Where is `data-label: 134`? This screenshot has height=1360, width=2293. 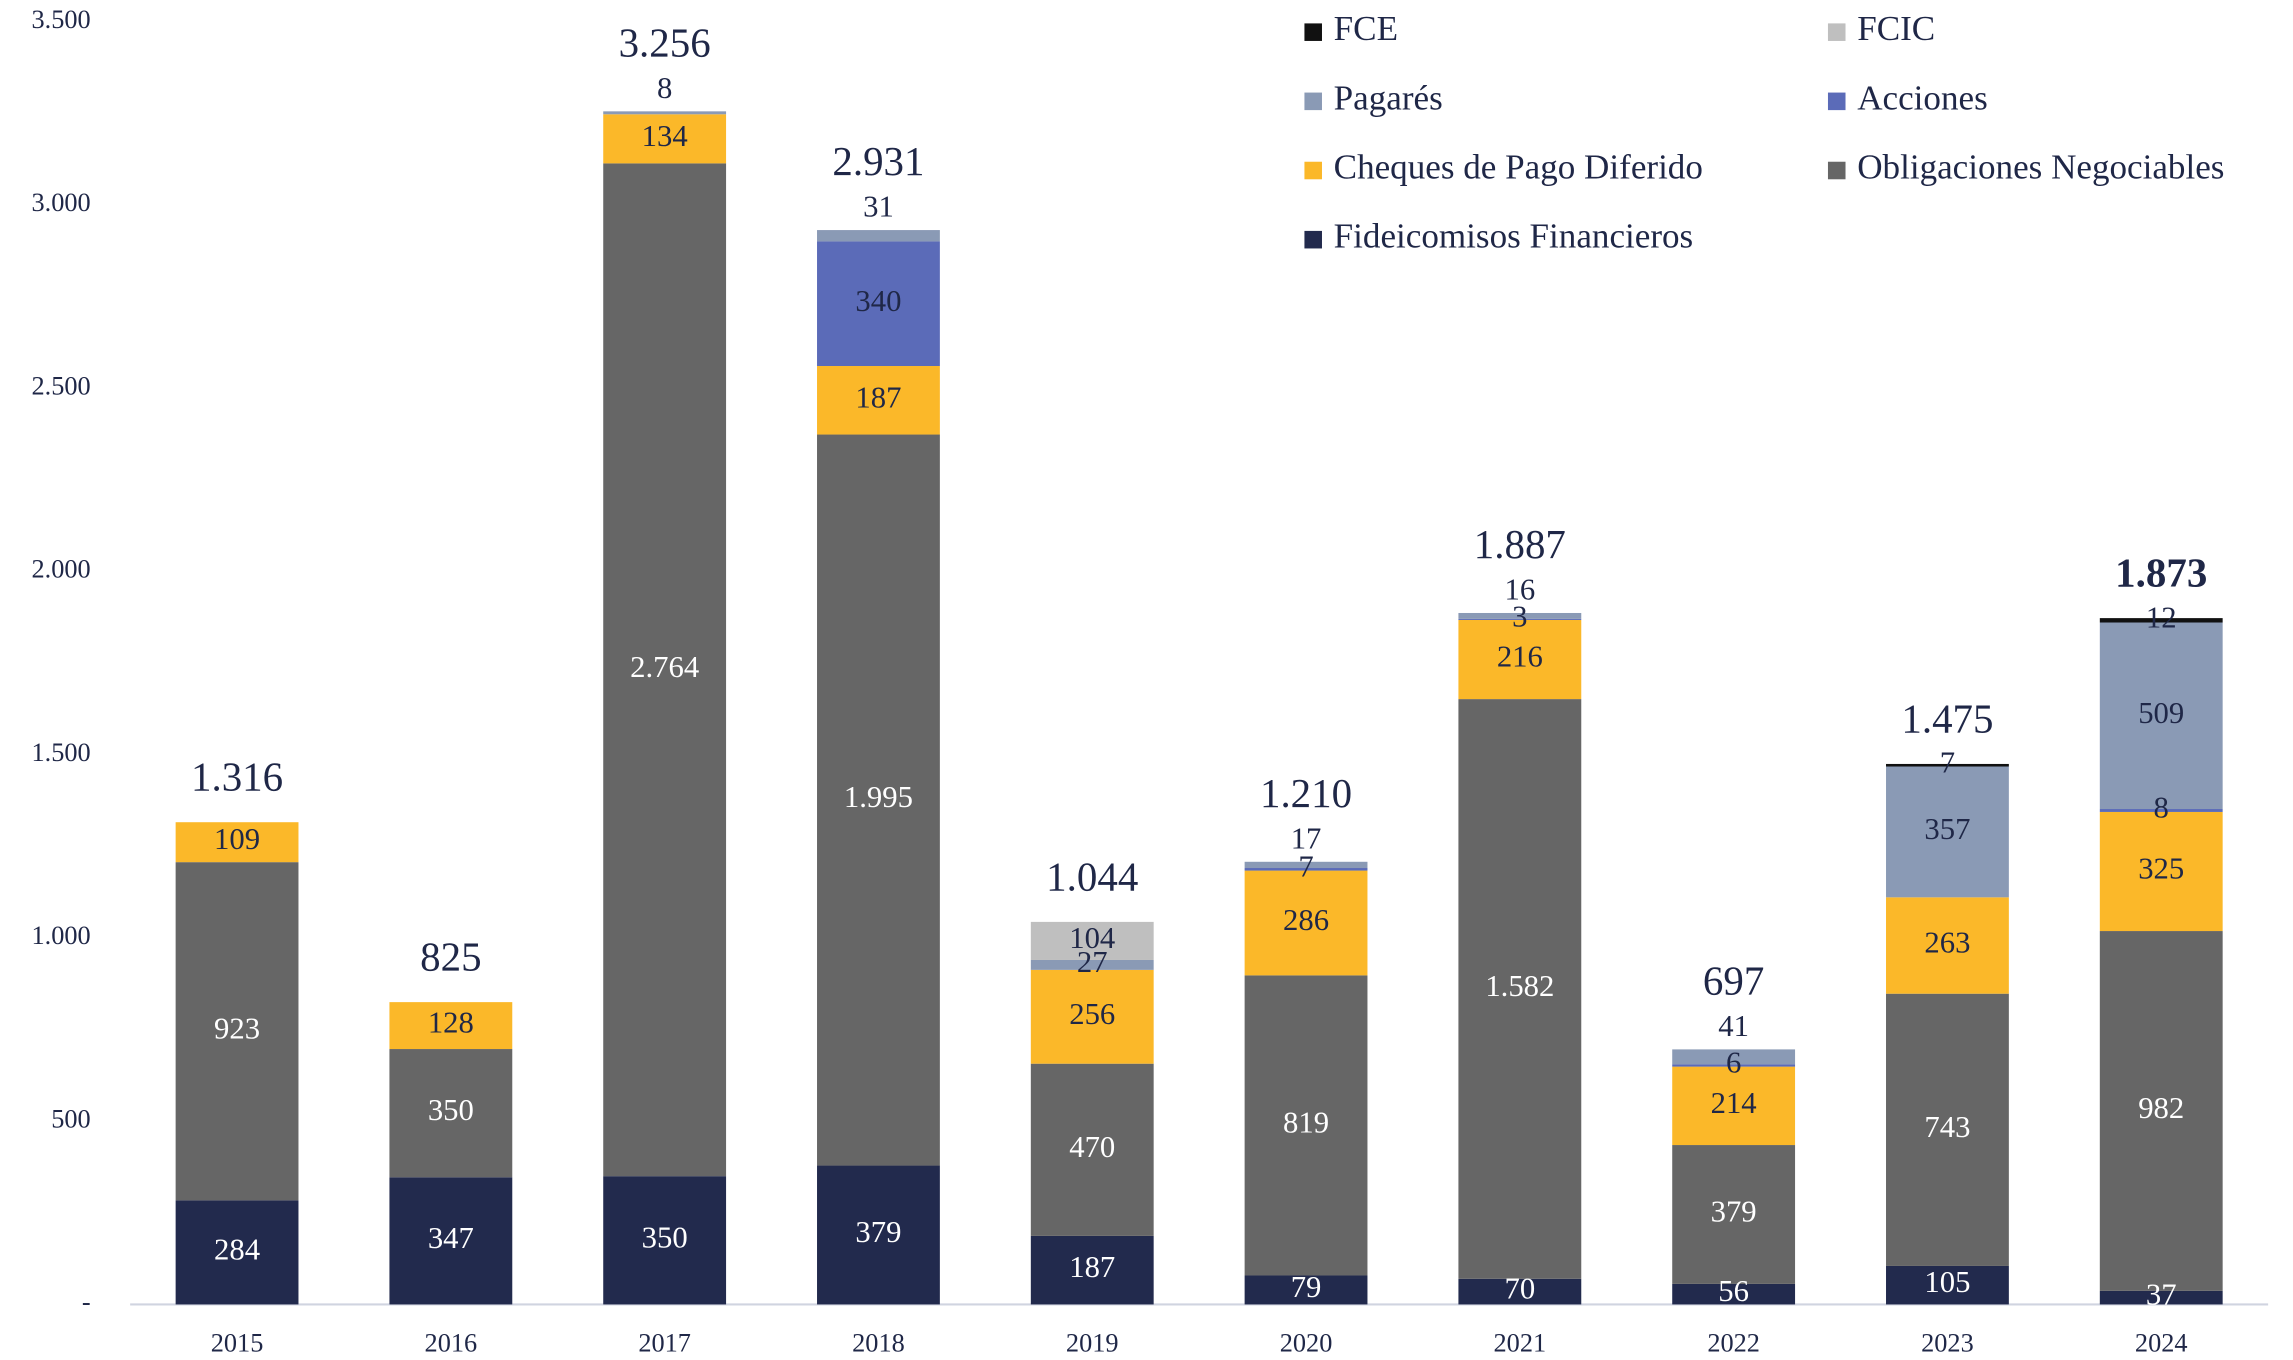 data-label: 134 is located at coordinates (665, 136).